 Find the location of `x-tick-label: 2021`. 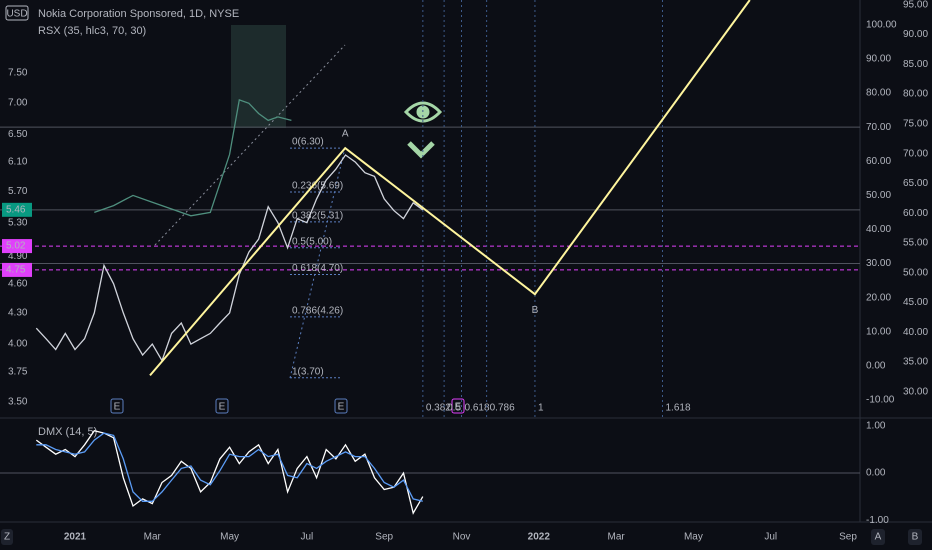

x-tick-label: 2021 is located at coordinates (75, 537).